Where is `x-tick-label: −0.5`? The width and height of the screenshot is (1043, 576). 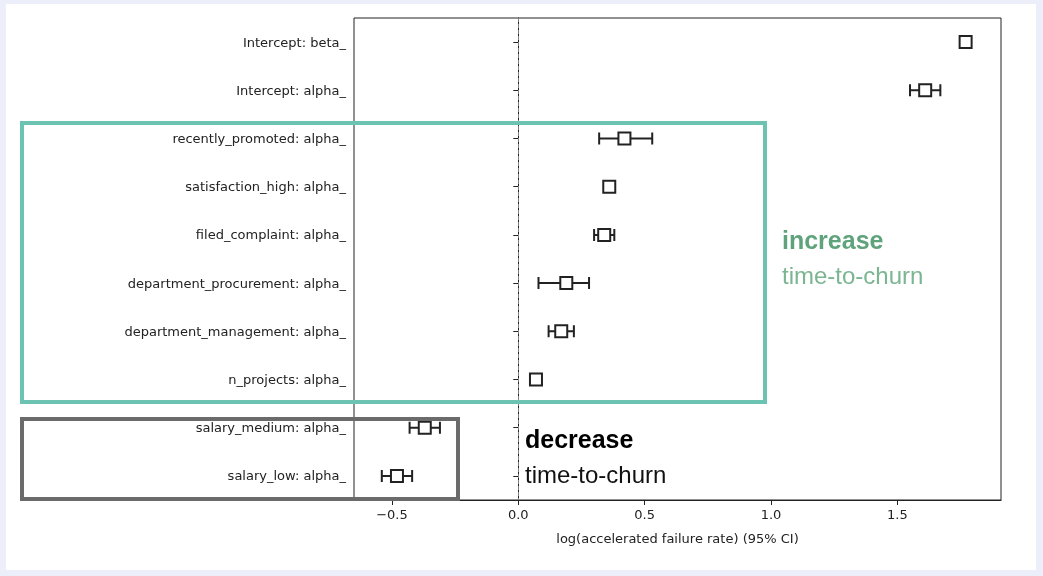 x-tick-label: −0.5 is located at coordinates (392, 514).